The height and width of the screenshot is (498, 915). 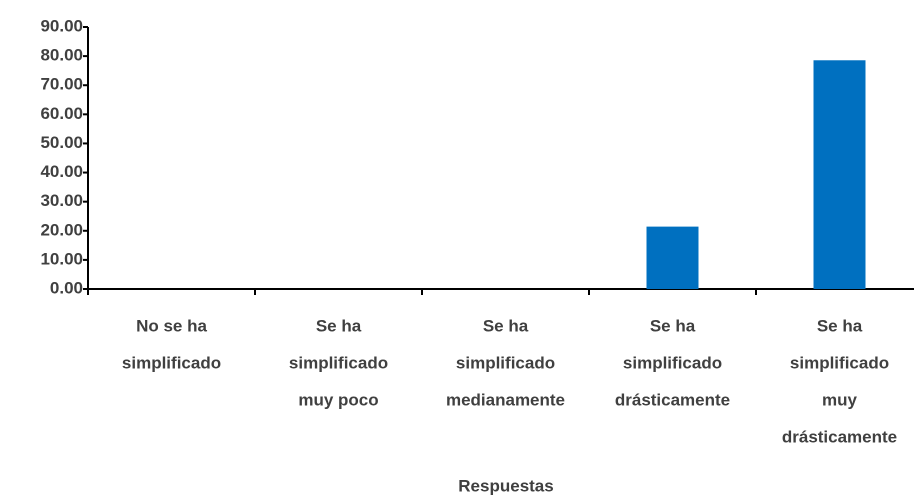 I want to click on y-tick-label: 60.00, so click(x=61, y=113).